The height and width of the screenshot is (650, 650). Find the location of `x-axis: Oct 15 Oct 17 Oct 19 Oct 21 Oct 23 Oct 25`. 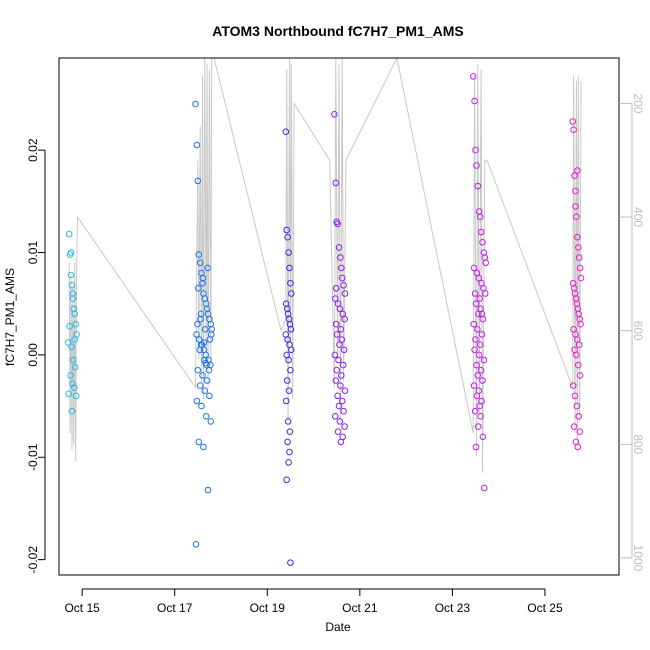

x-axis: Oct 15 Oct 17 Oct 19 Oct 21 Oct 23 Oct 25 is located at coordinates (313, 601).